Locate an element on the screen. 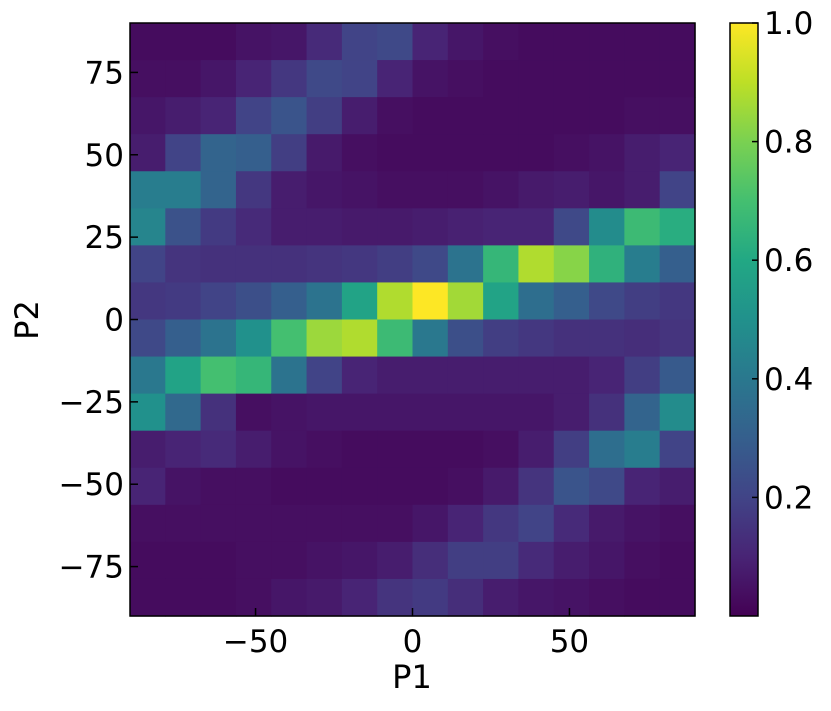 This screenshot has width=831, height=711. colorbar-tick-label: 0.8 is located at coordinates (788, 143).